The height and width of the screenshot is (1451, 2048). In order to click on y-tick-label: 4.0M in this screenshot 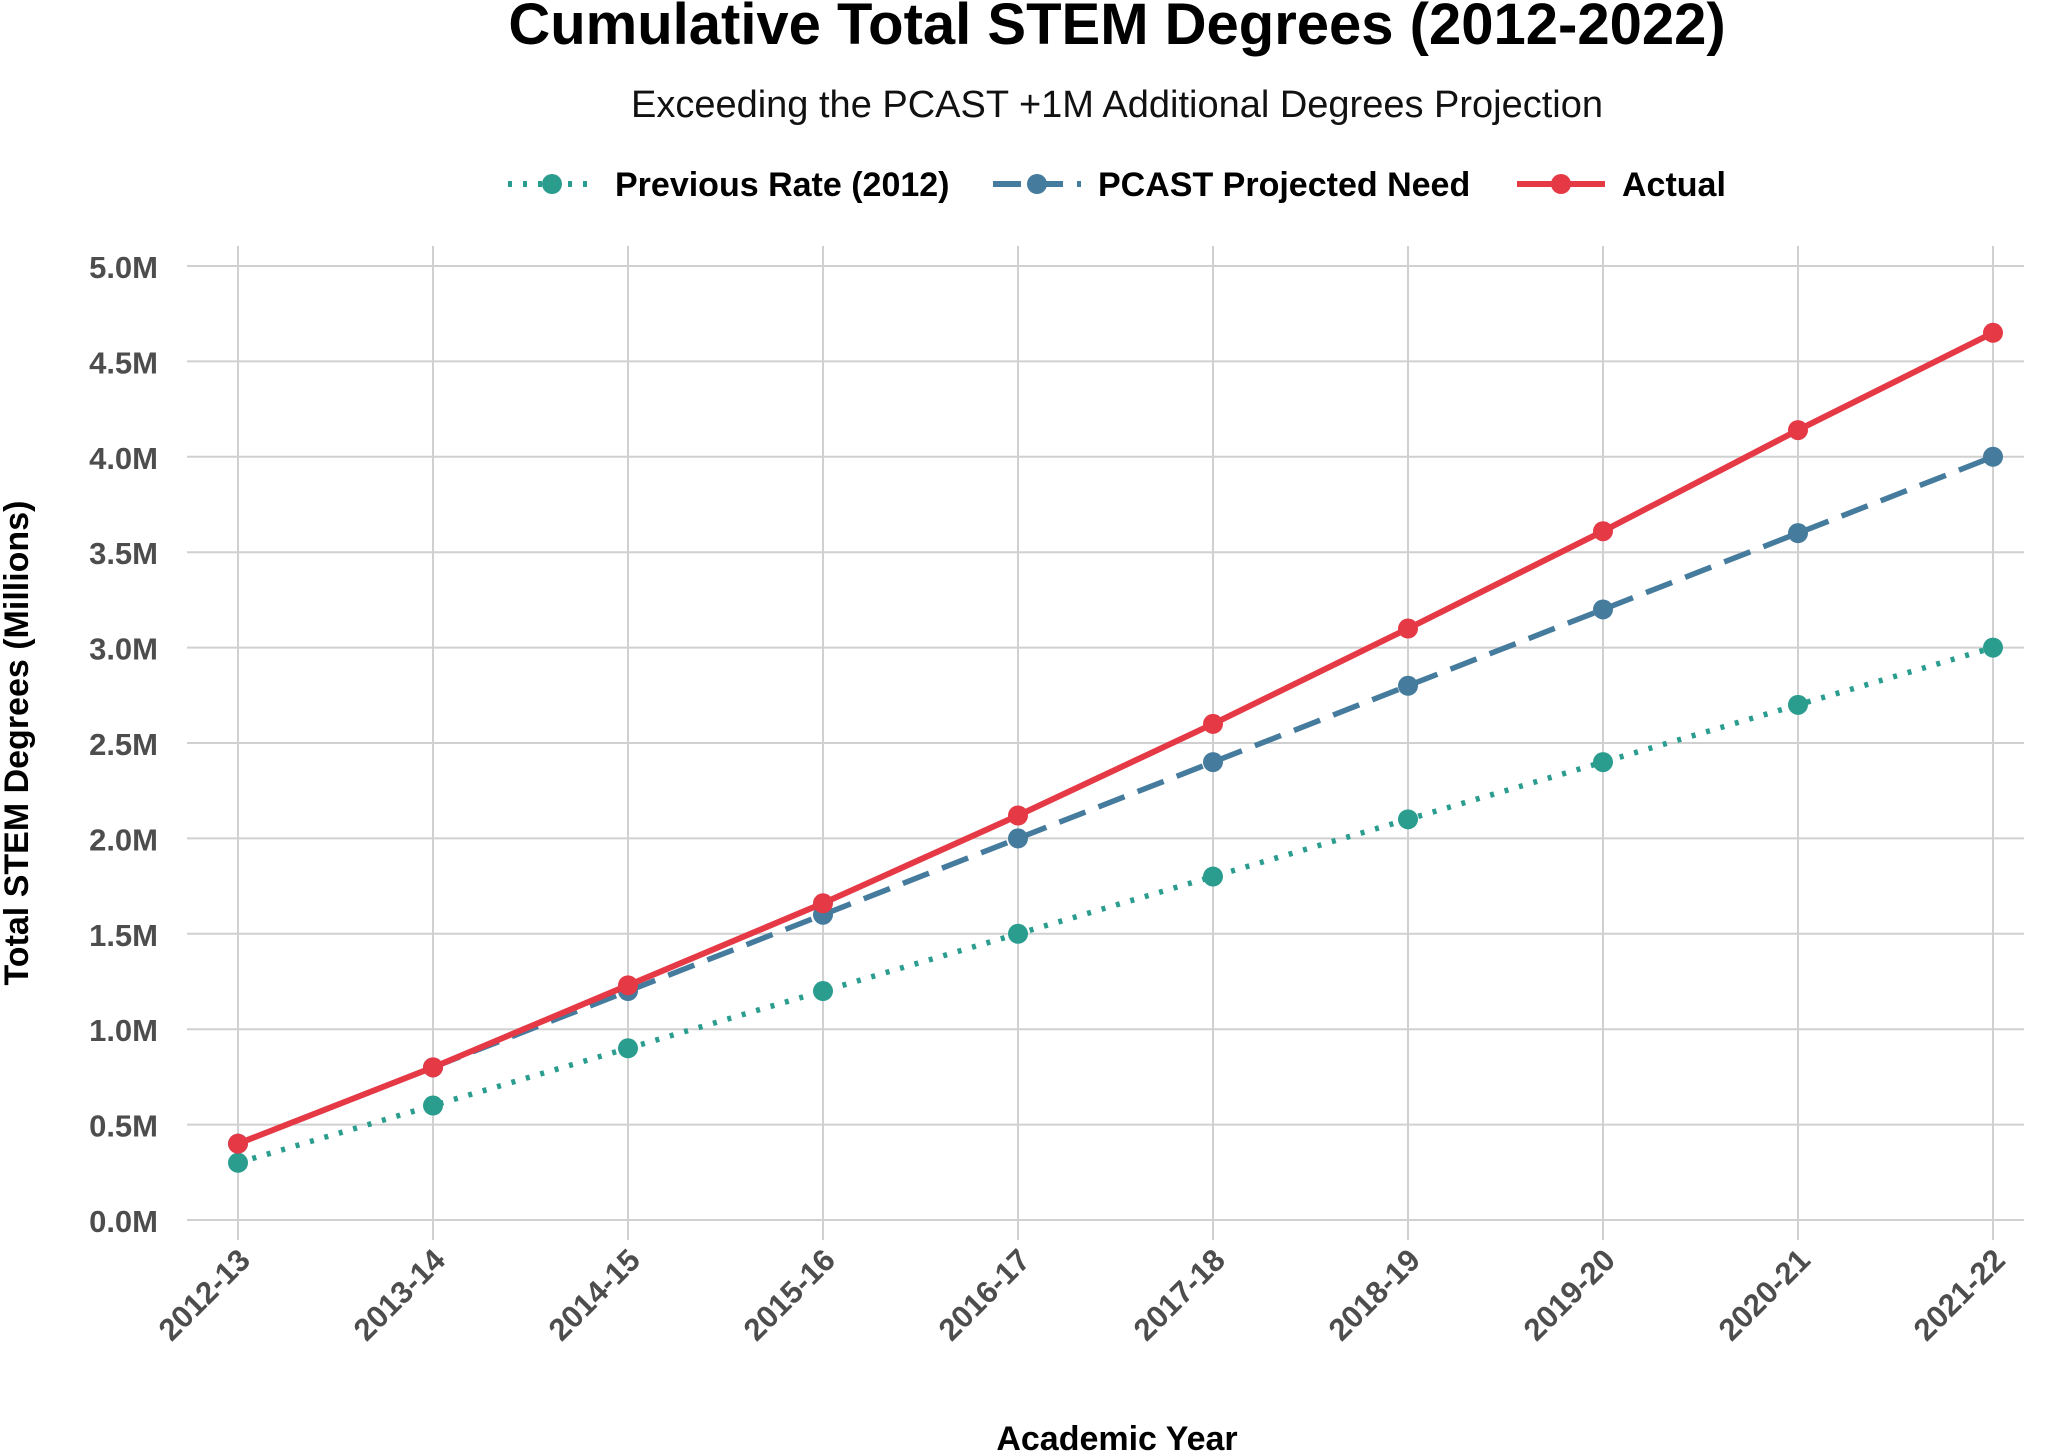, I will do `click(123, 458)`.